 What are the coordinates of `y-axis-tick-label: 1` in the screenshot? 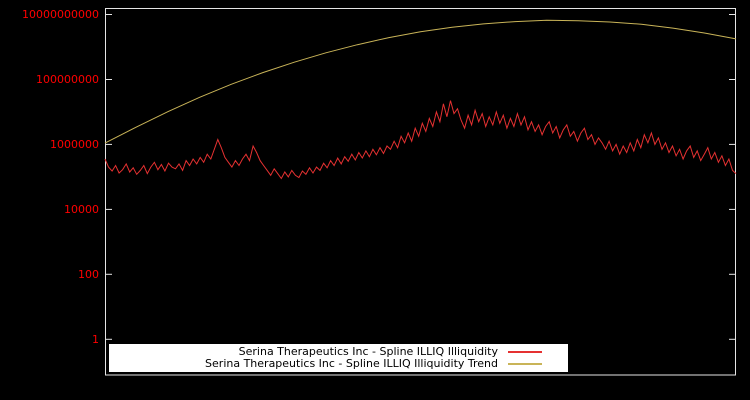 It's located at (95, 339).